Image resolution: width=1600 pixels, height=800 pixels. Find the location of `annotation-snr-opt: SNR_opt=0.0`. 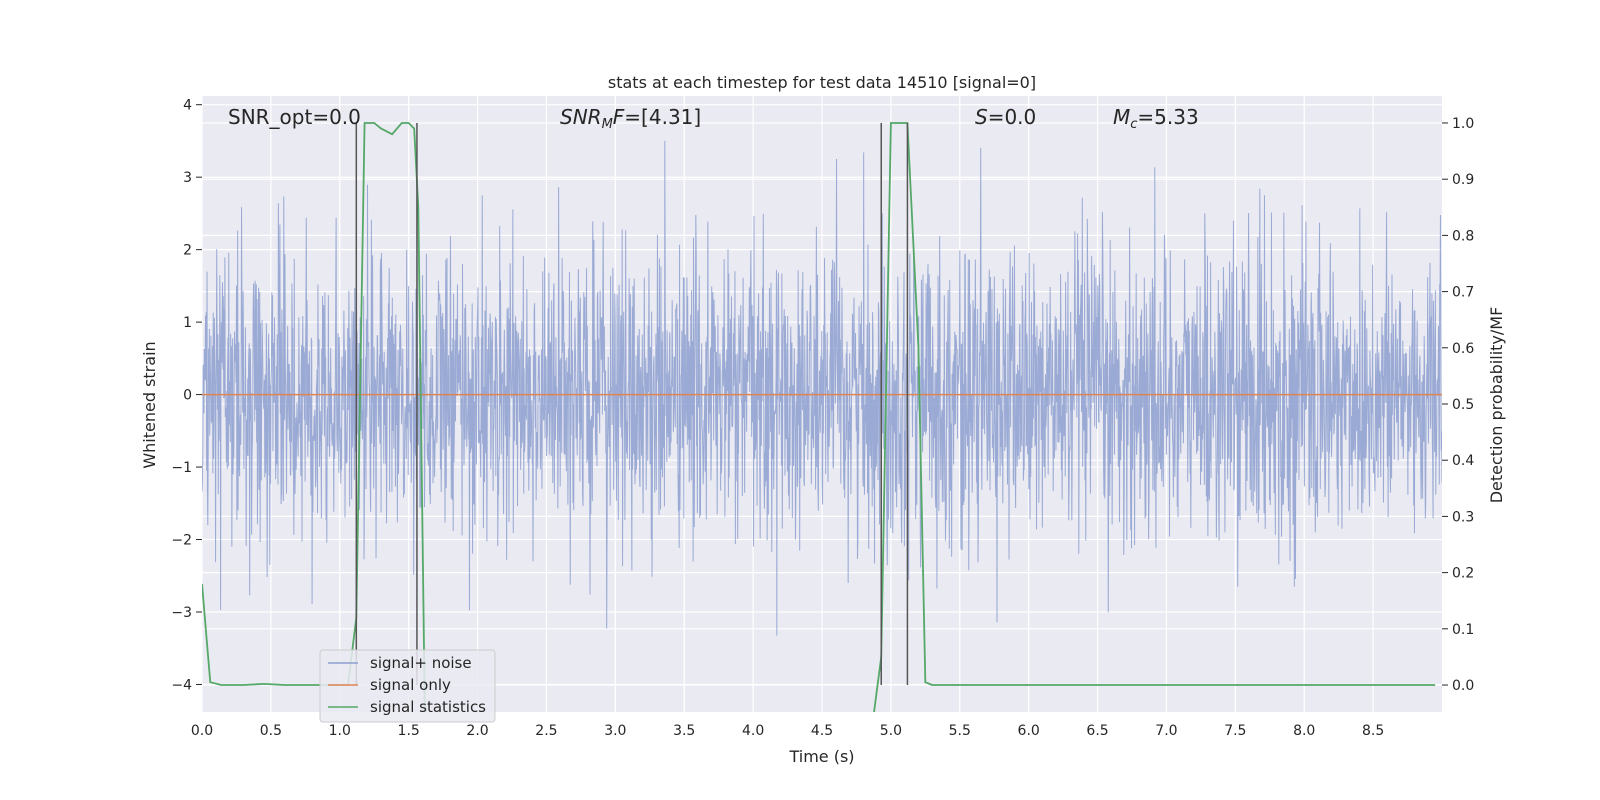

annotation-snr-opt: SNR_opt=0.0 is located at coordinates (294, 117).